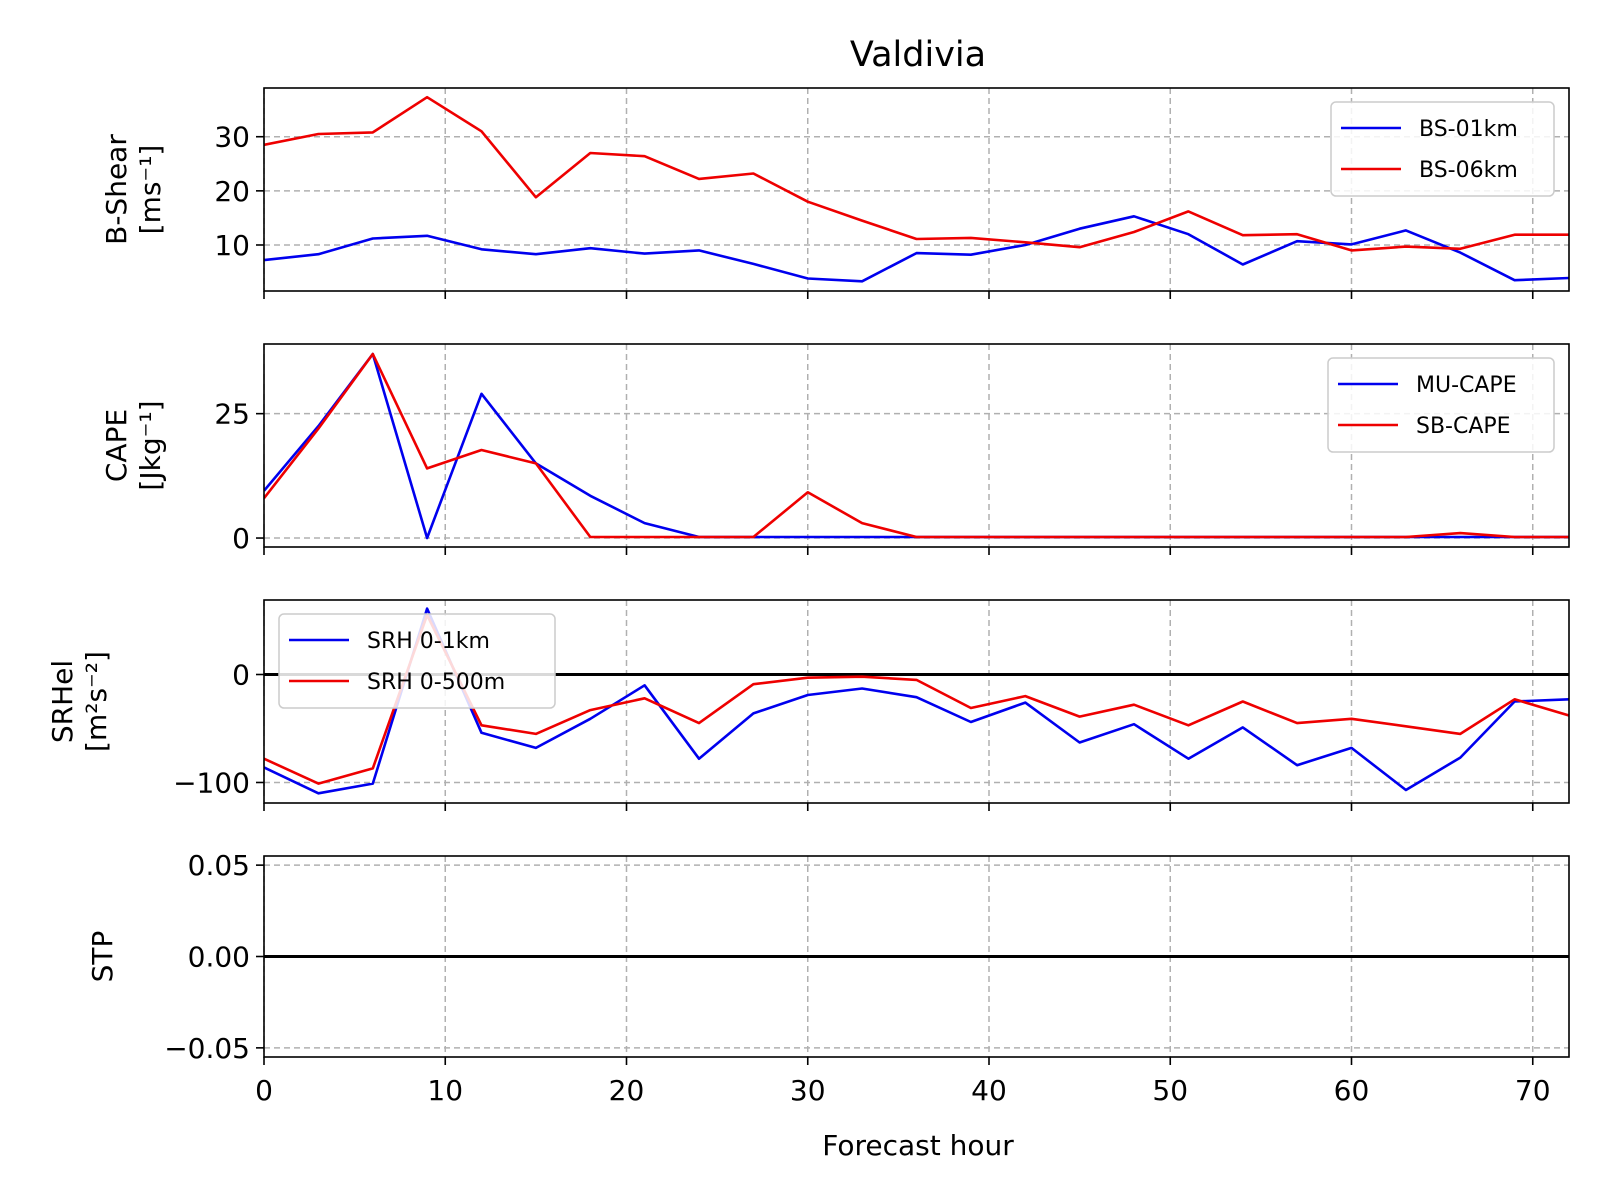 This screenshot has height=1200, width=1600. What do you see at coordinates (989, 1090) in the screenshot?
I see `x-tick-label: 40` at bounding box center [989, 1090].